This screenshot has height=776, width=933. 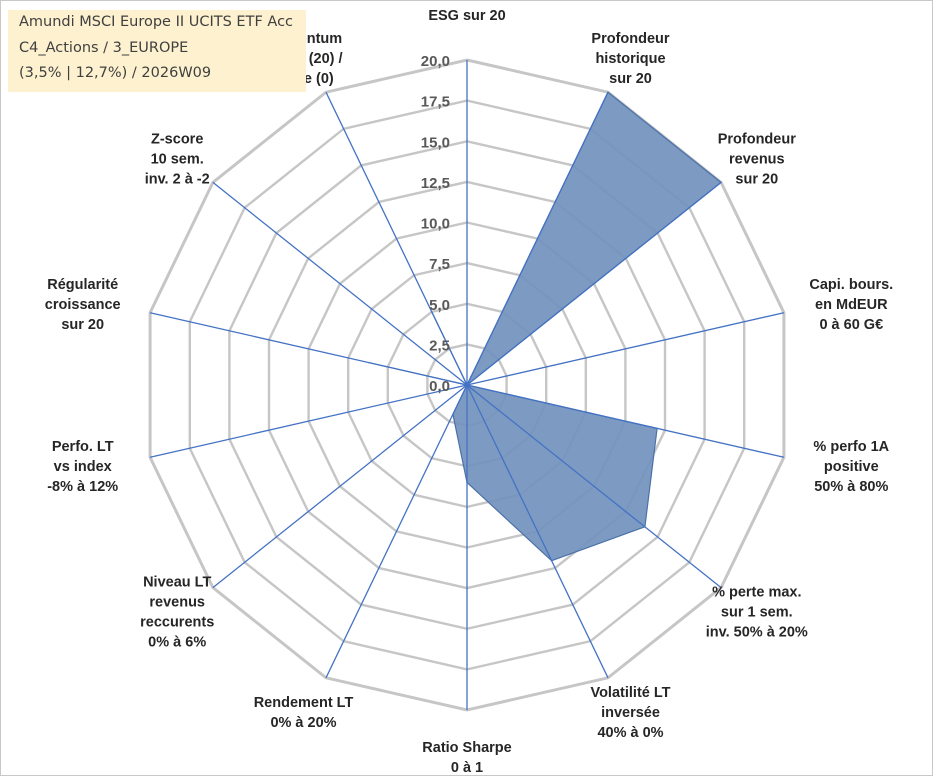 What do you see at coordinates (630, 693) in the screenshot?
I see `category-label: Volatilité LT` at bounding box center [630, 693].